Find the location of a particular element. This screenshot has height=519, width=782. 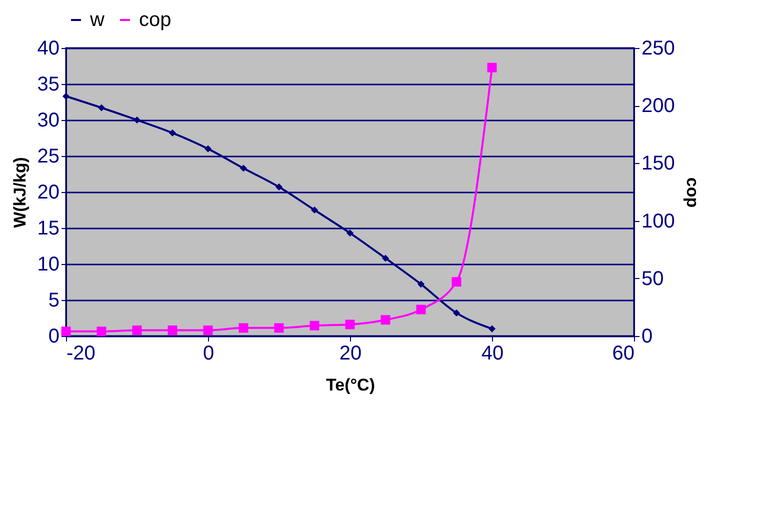

y-tick-label: 15 is located at coordinates (48, 229).